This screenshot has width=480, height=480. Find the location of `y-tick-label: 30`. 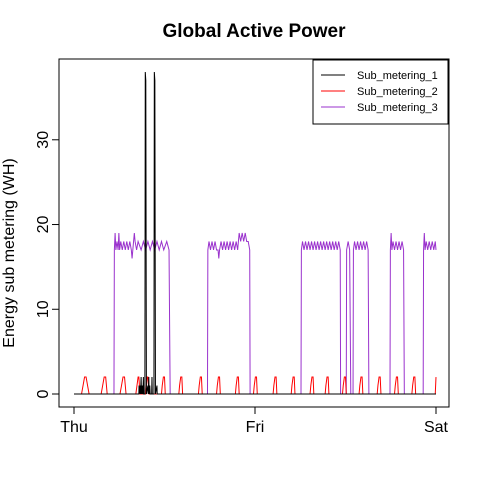

y-tick-label: 30 is located at coordinates (43, 140).